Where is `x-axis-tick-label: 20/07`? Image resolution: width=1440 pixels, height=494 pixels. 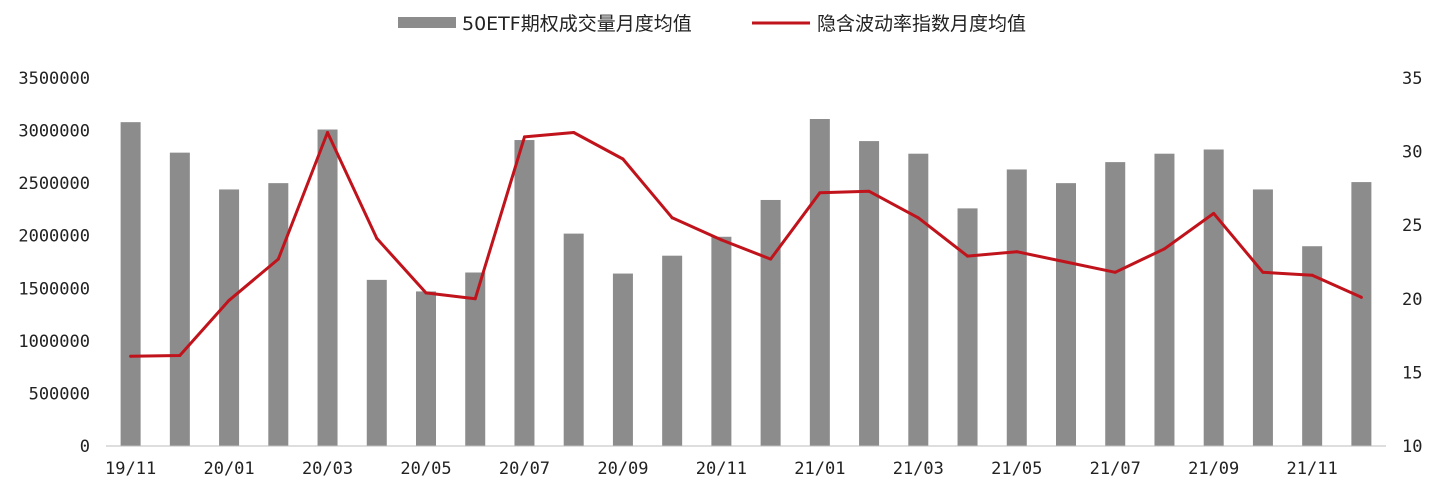 x-axis-tick-label: 20/07 is located at coordinates (524, 469).